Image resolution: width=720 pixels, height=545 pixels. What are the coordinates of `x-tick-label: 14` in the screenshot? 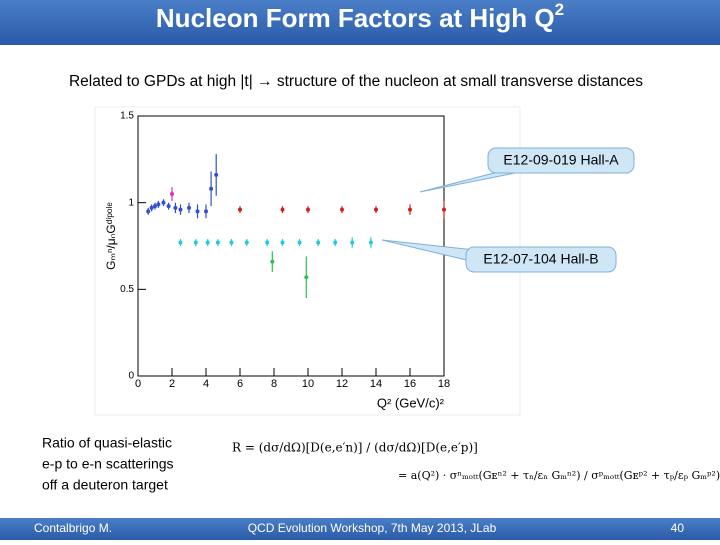 It's located at (376, 384).